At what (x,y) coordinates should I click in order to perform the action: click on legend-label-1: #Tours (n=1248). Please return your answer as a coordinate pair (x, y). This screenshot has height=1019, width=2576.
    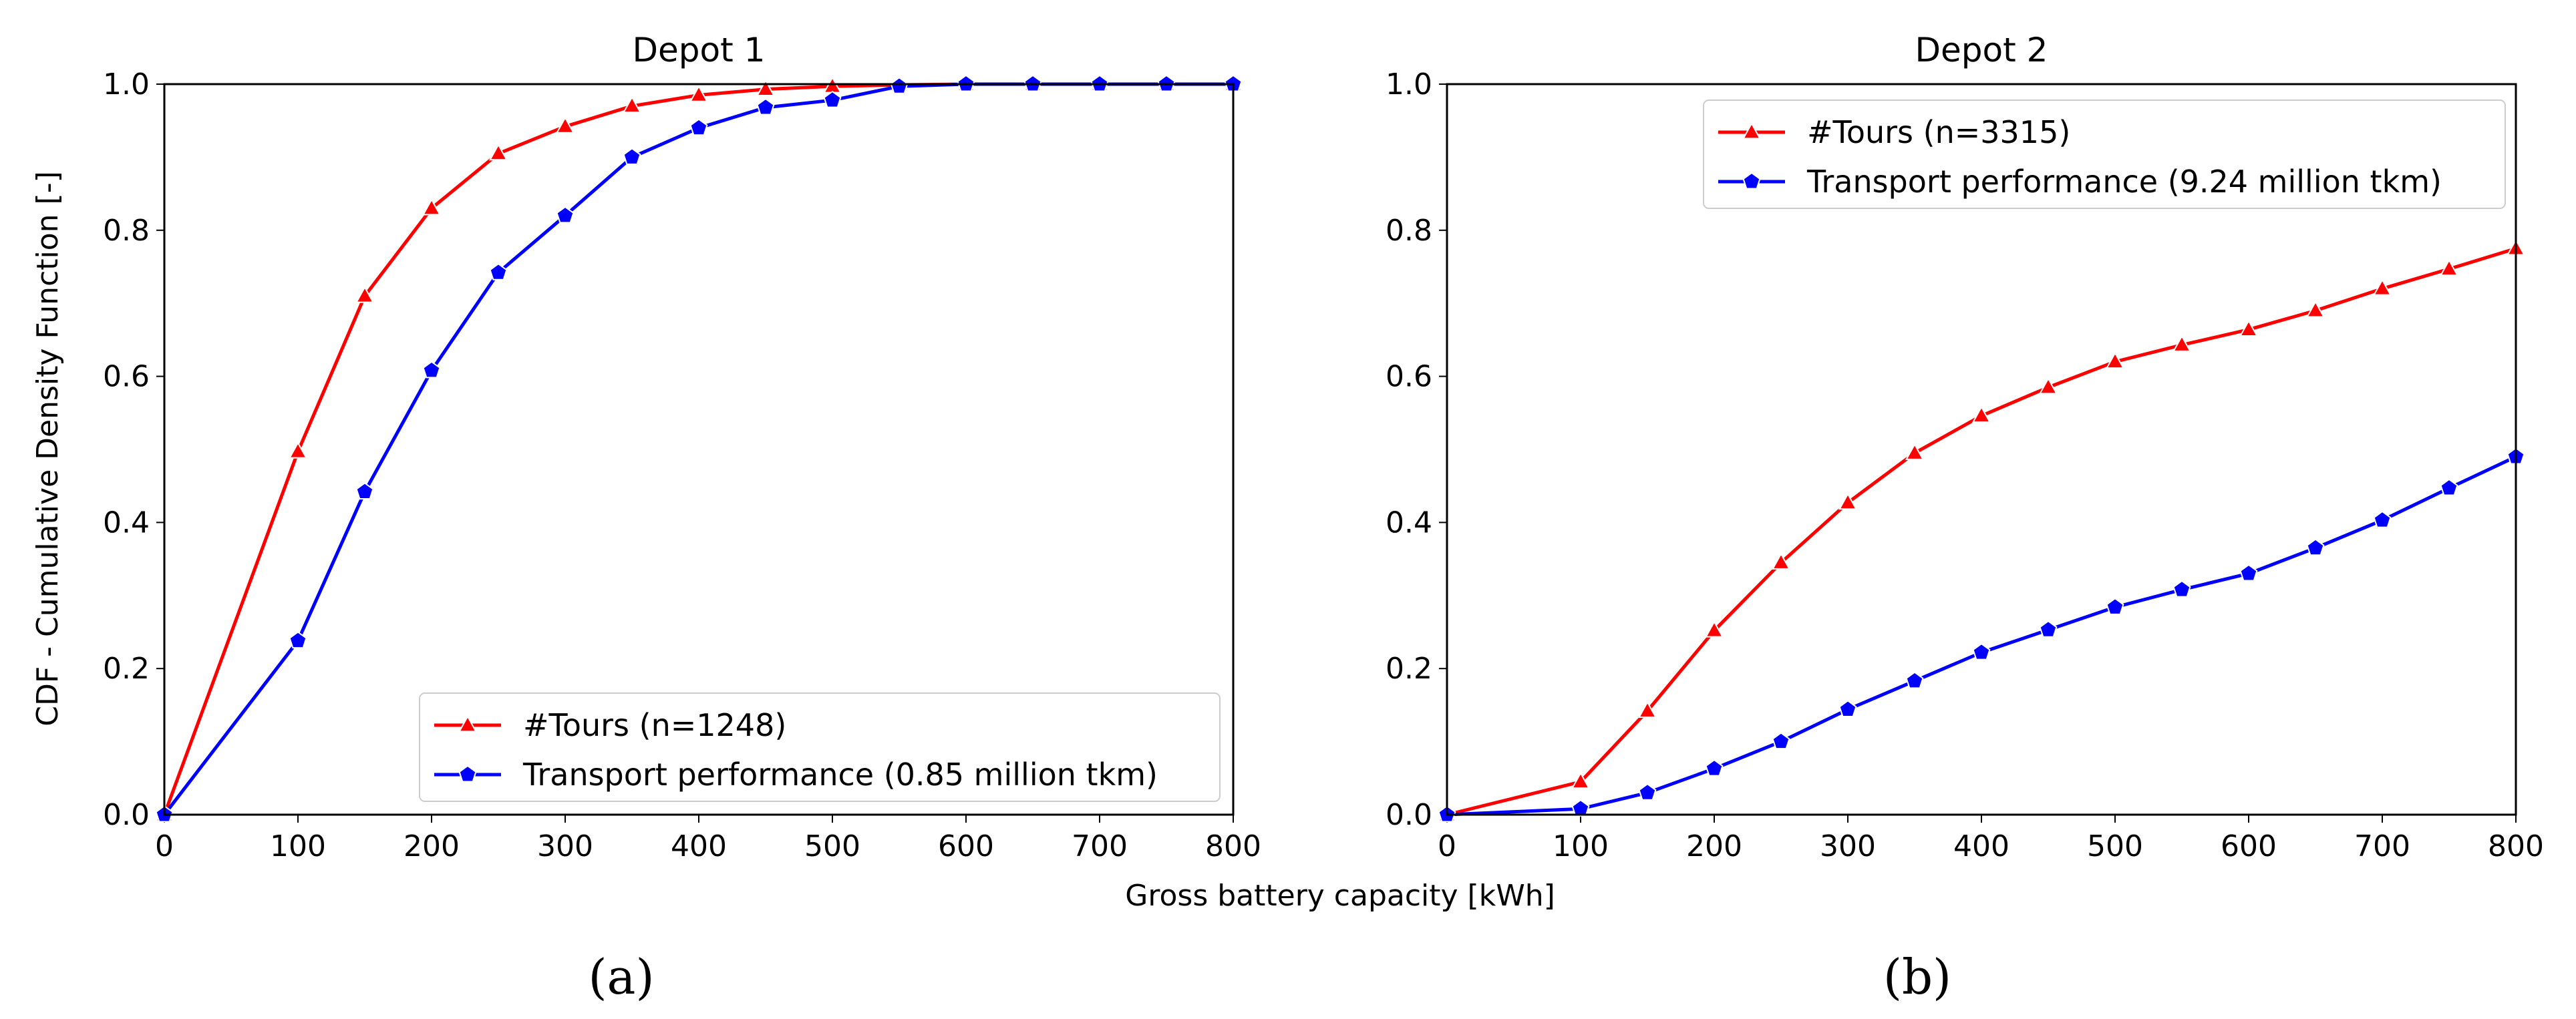
    Looking at the image, I should click on (654, 725).